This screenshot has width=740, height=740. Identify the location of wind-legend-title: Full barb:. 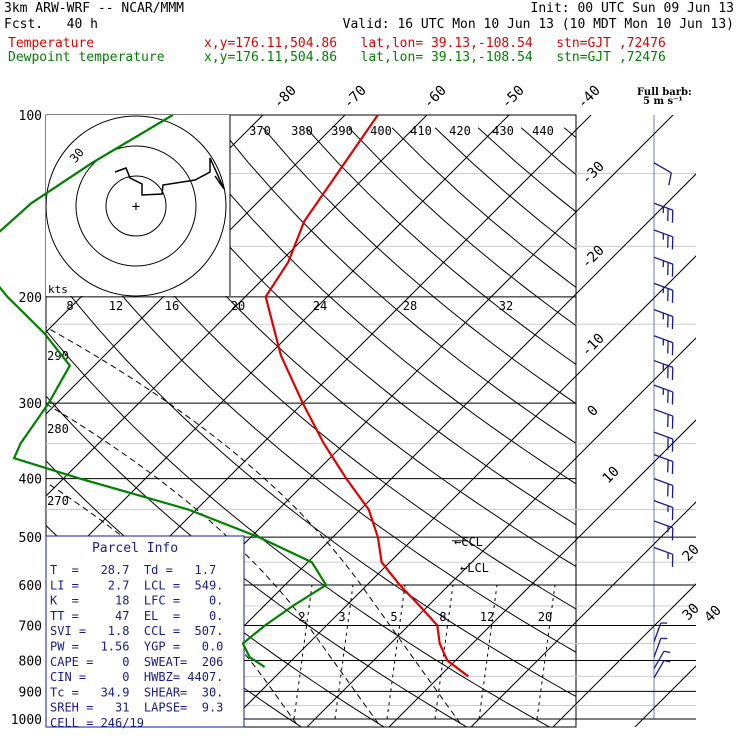
(664, 92).